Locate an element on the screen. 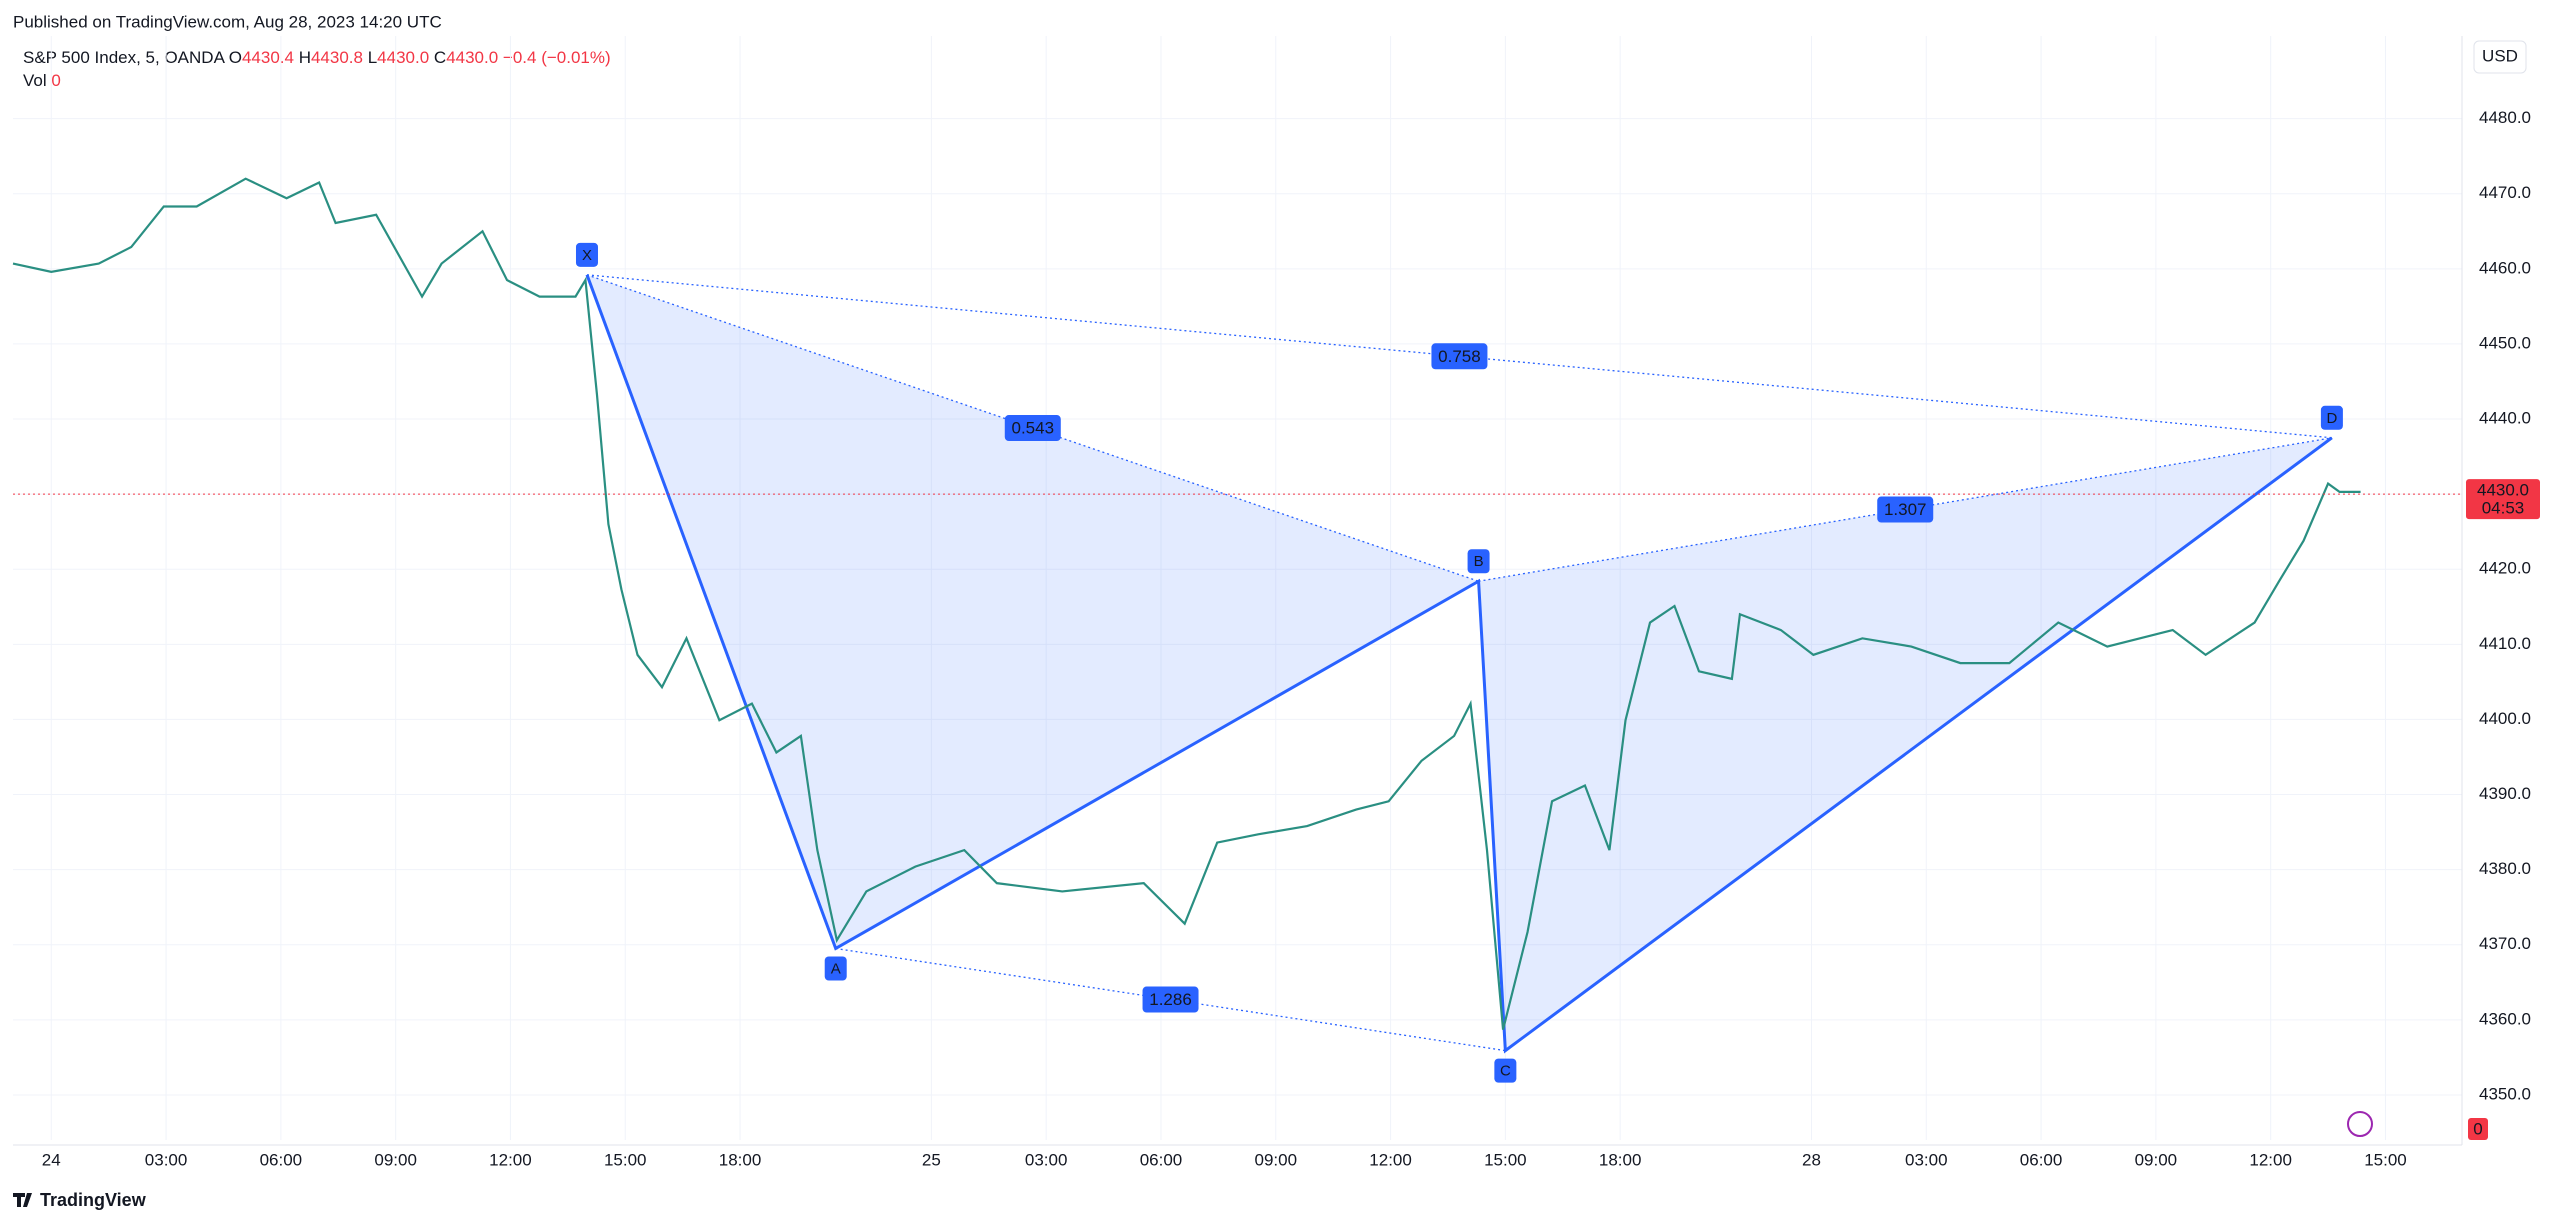  change: −0.4 (−0.01%) is located at coordinates (557, 57).